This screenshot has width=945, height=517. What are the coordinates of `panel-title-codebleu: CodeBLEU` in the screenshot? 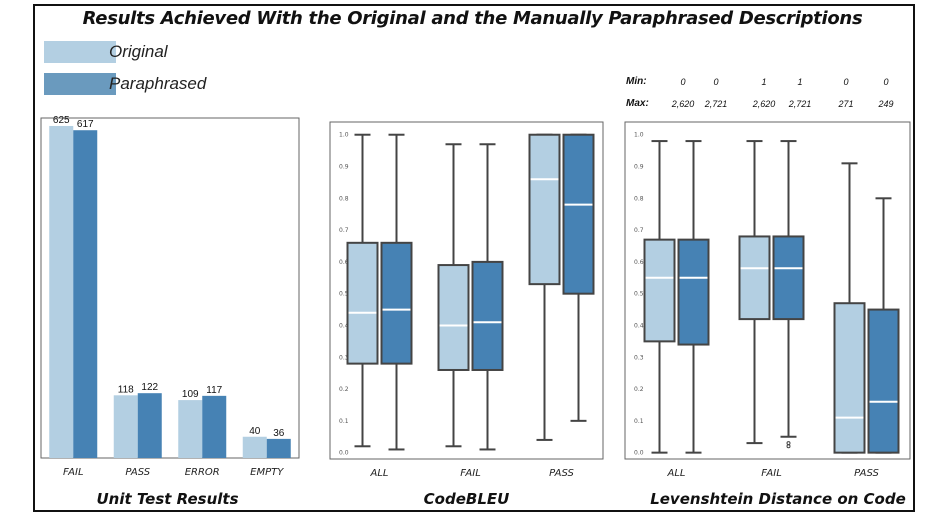 It's located at (466, 499).